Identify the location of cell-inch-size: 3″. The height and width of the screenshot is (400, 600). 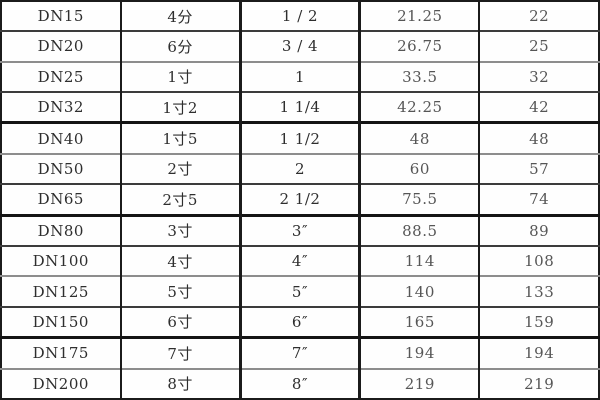
(299, 231).